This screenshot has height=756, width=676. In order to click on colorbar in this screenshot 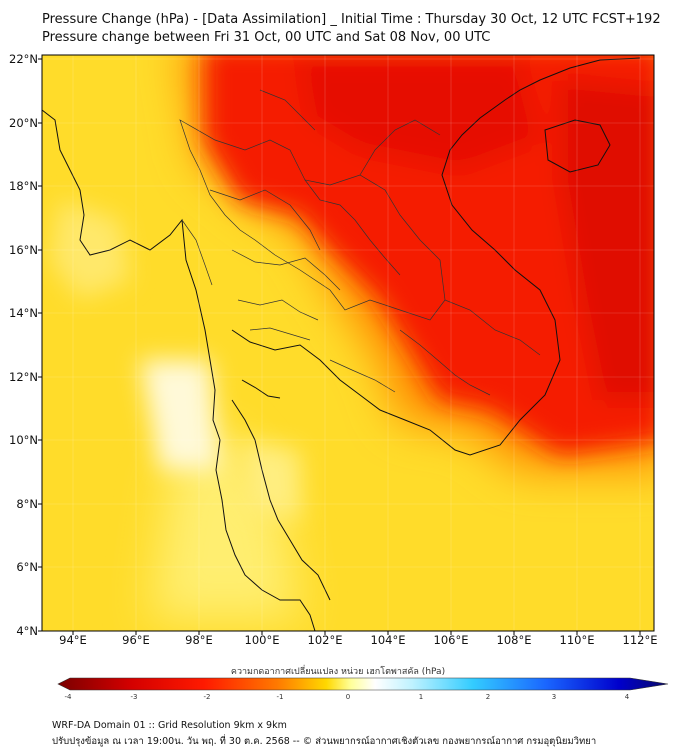, I will do `click(363, 684)`.